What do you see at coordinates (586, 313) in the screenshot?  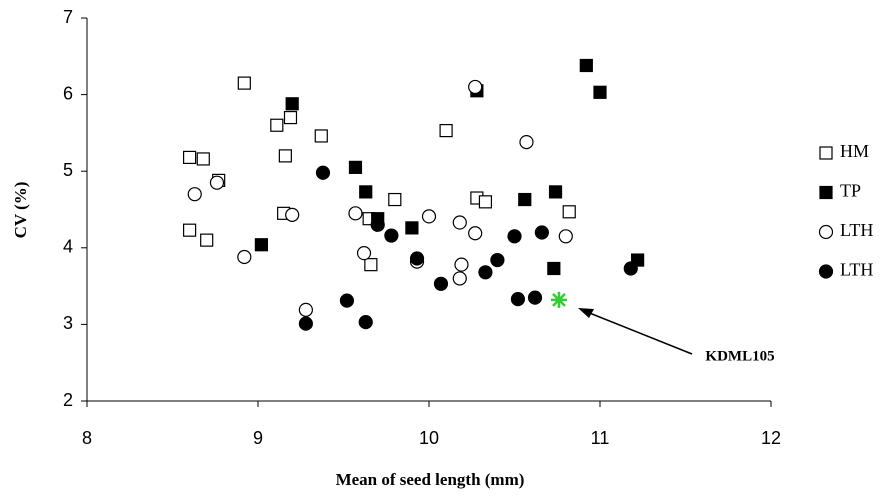 I see `arrow-head` at bounding box center [586, 313].